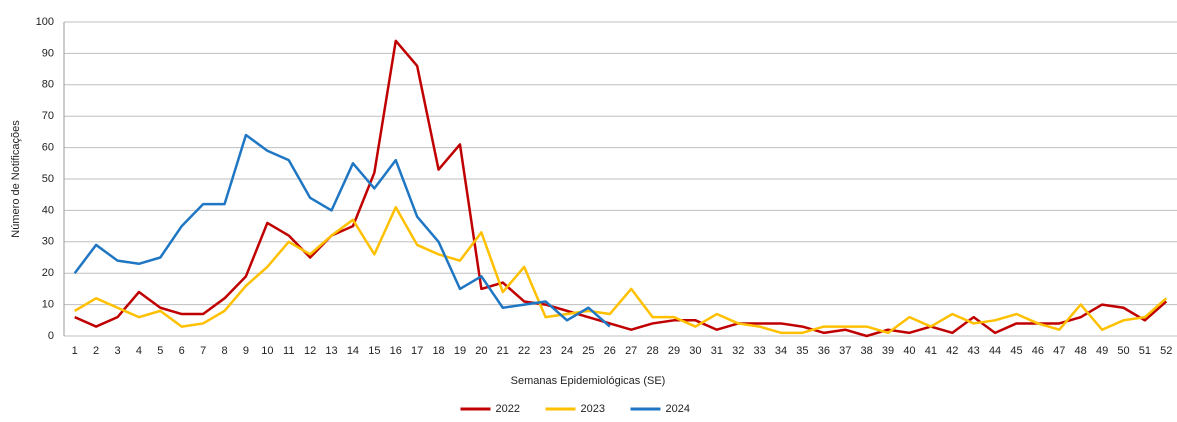 This screenshot has height=422, width=1177. I want to click on x-tick-label: 27, so click(631, 351).